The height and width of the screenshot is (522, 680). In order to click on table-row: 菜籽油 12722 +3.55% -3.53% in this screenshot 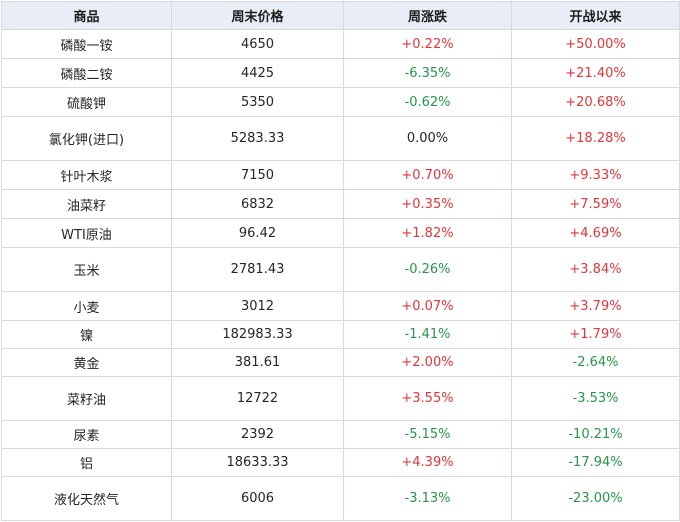, I will do `click(340, 398)`.